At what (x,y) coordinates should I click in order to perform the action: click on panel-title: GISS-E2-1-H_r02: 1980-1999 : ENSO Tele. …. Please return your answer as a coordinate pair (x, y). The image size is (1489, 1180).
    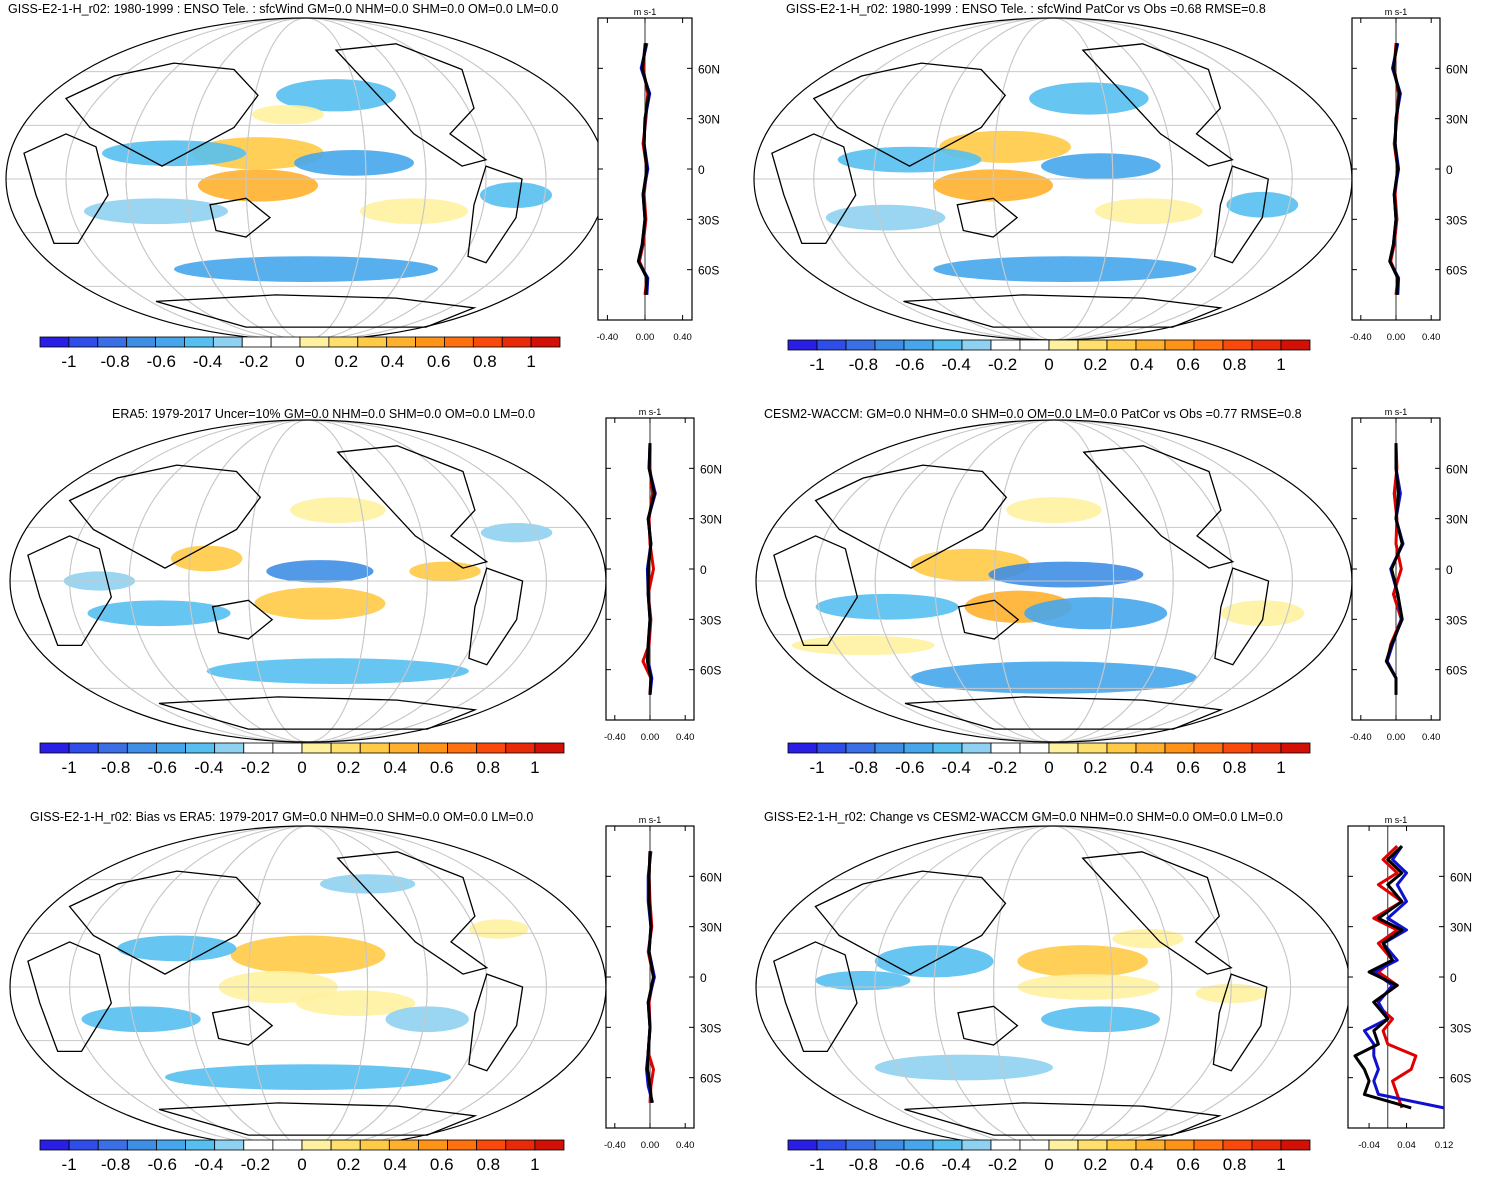
    Looking at the image, I should click on (283, 9).